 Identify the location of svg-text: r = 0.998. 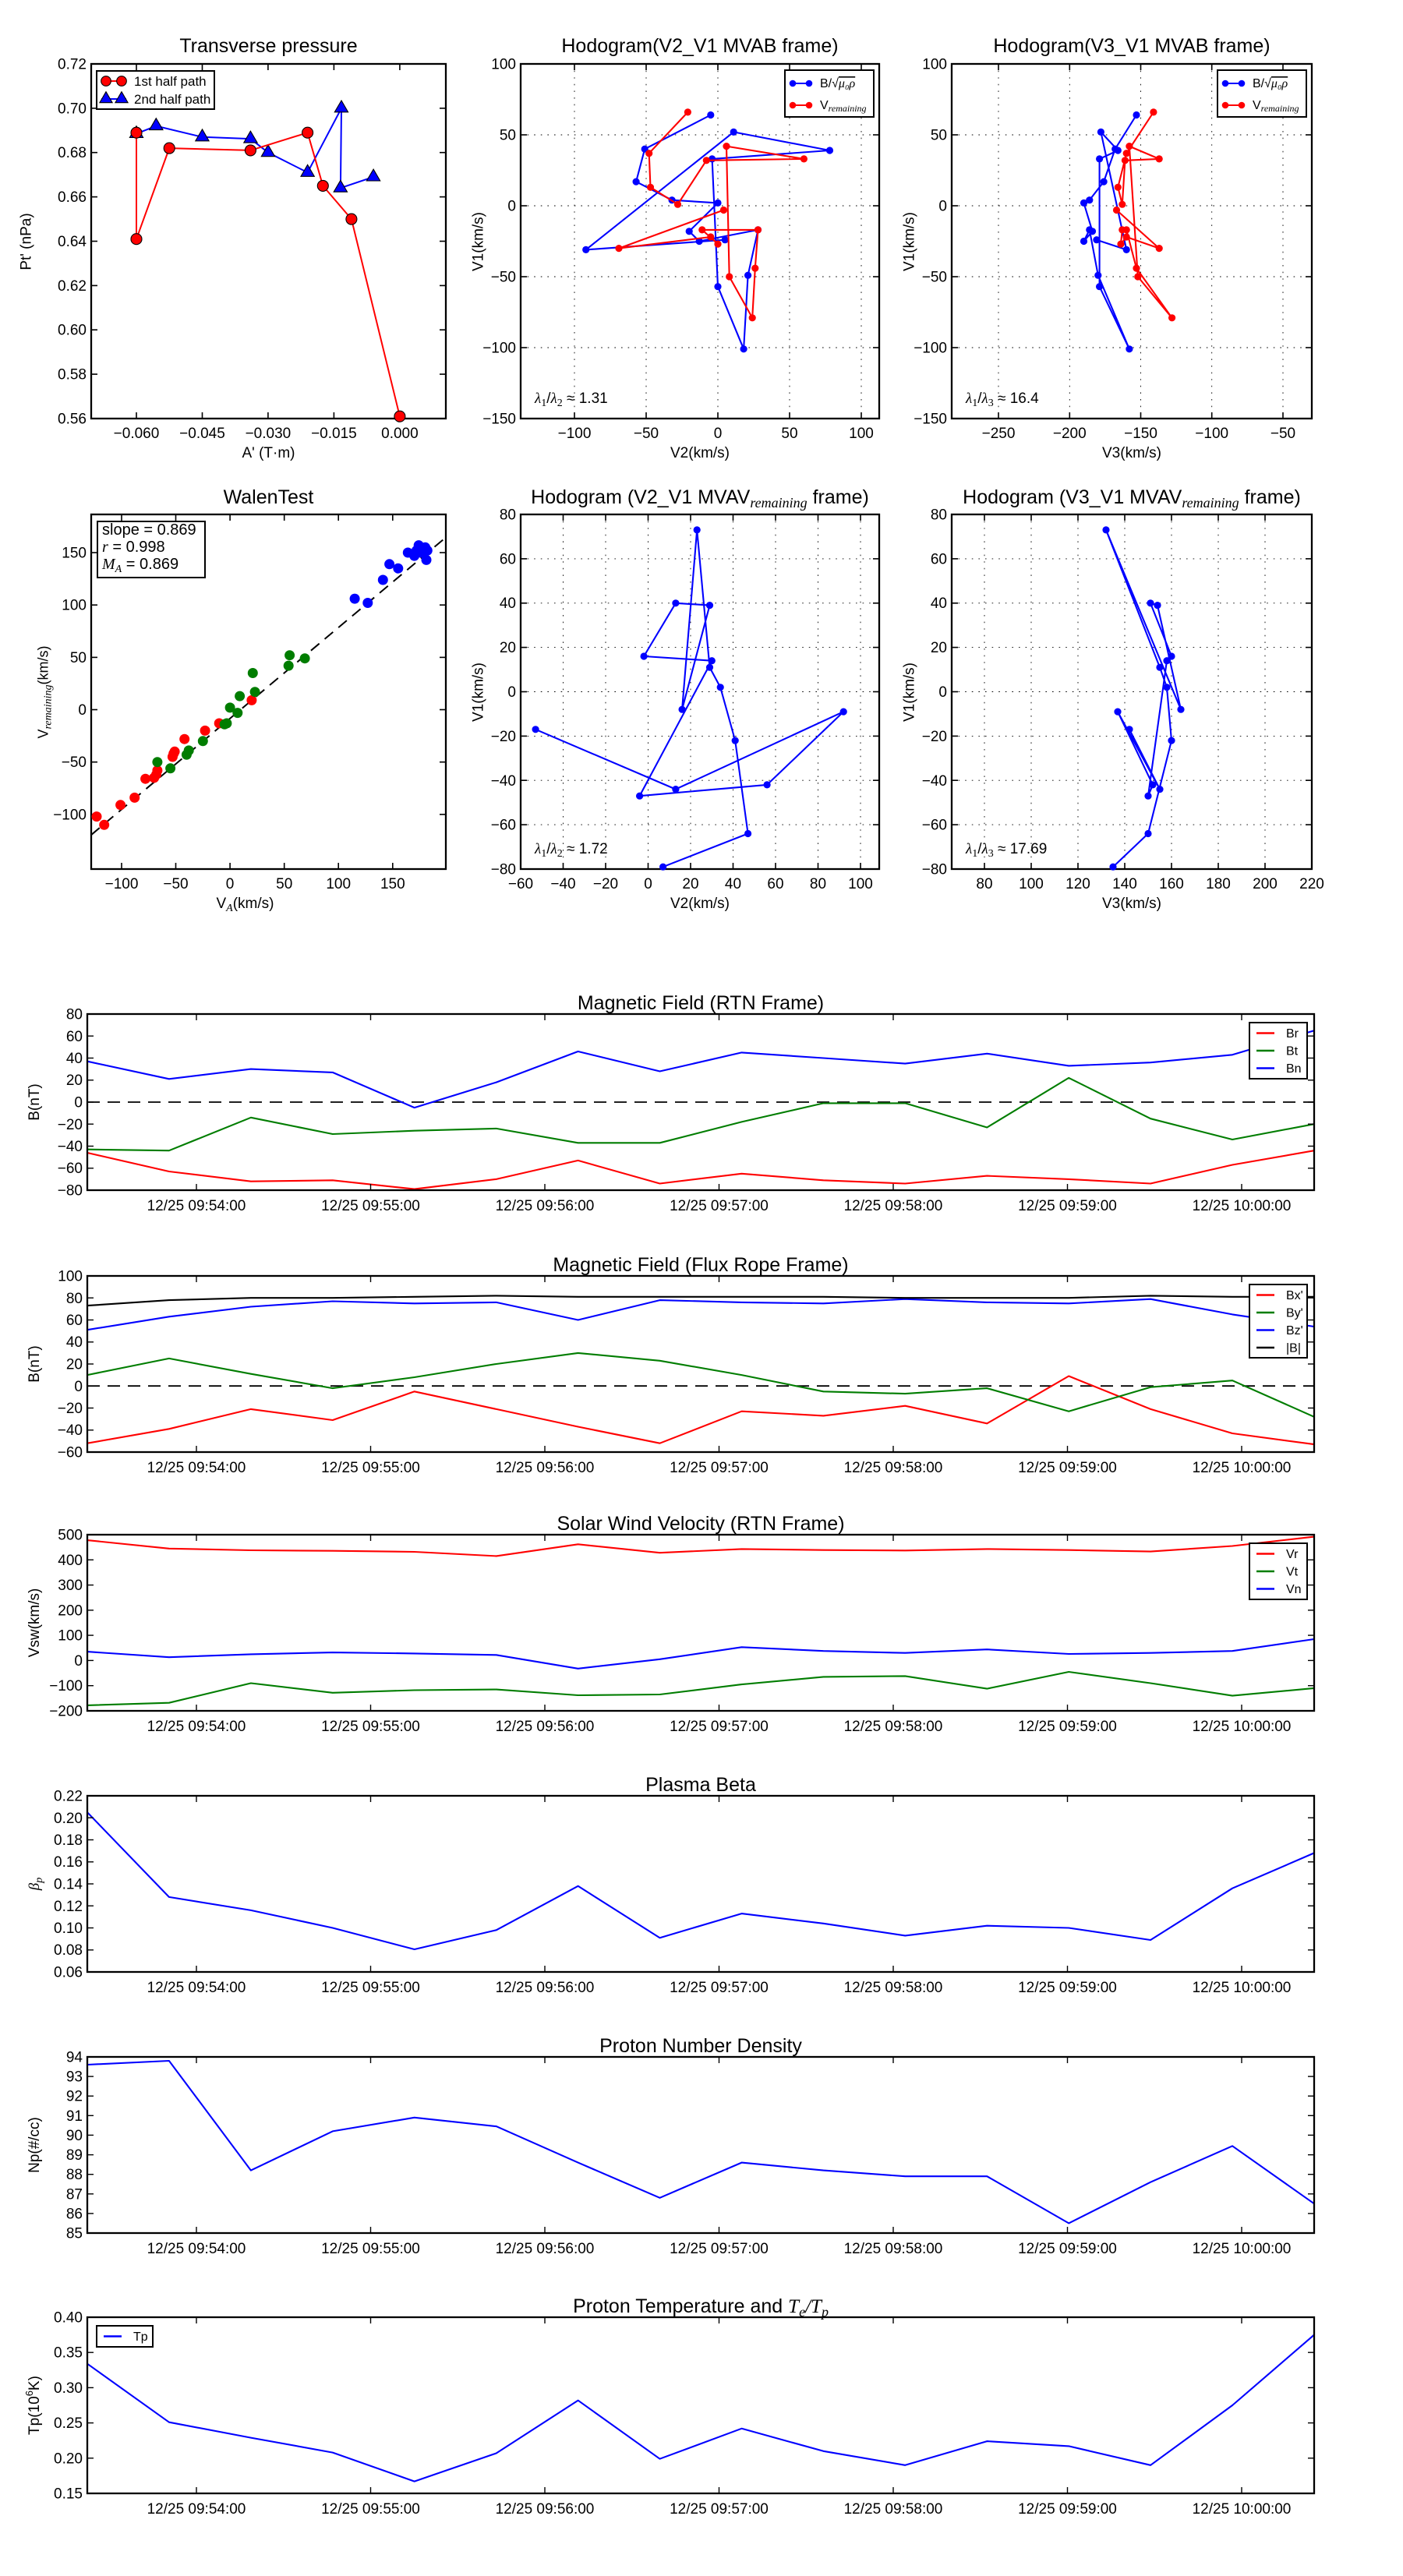
(133, 547).